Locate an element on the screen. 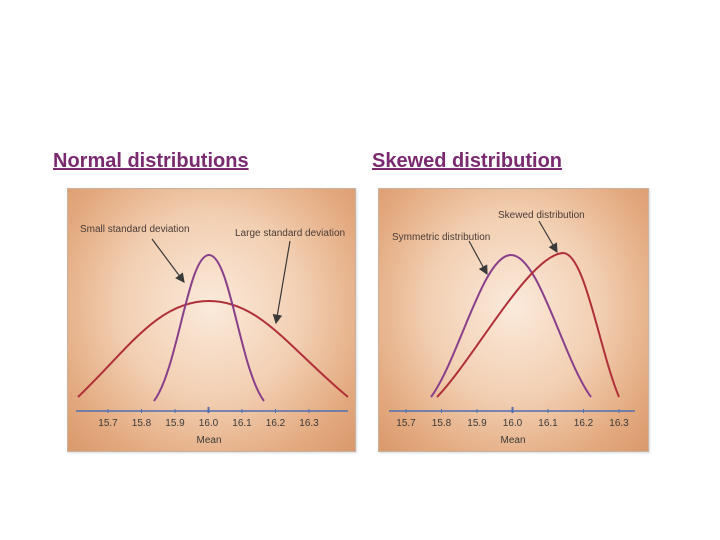  skewed-curve is located at coordinates (528, 324).